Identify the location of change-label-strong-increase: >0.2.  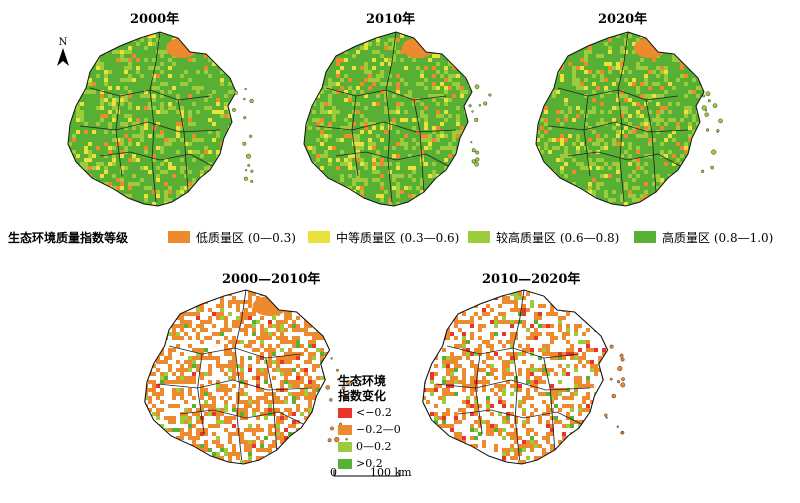
(369, 463).